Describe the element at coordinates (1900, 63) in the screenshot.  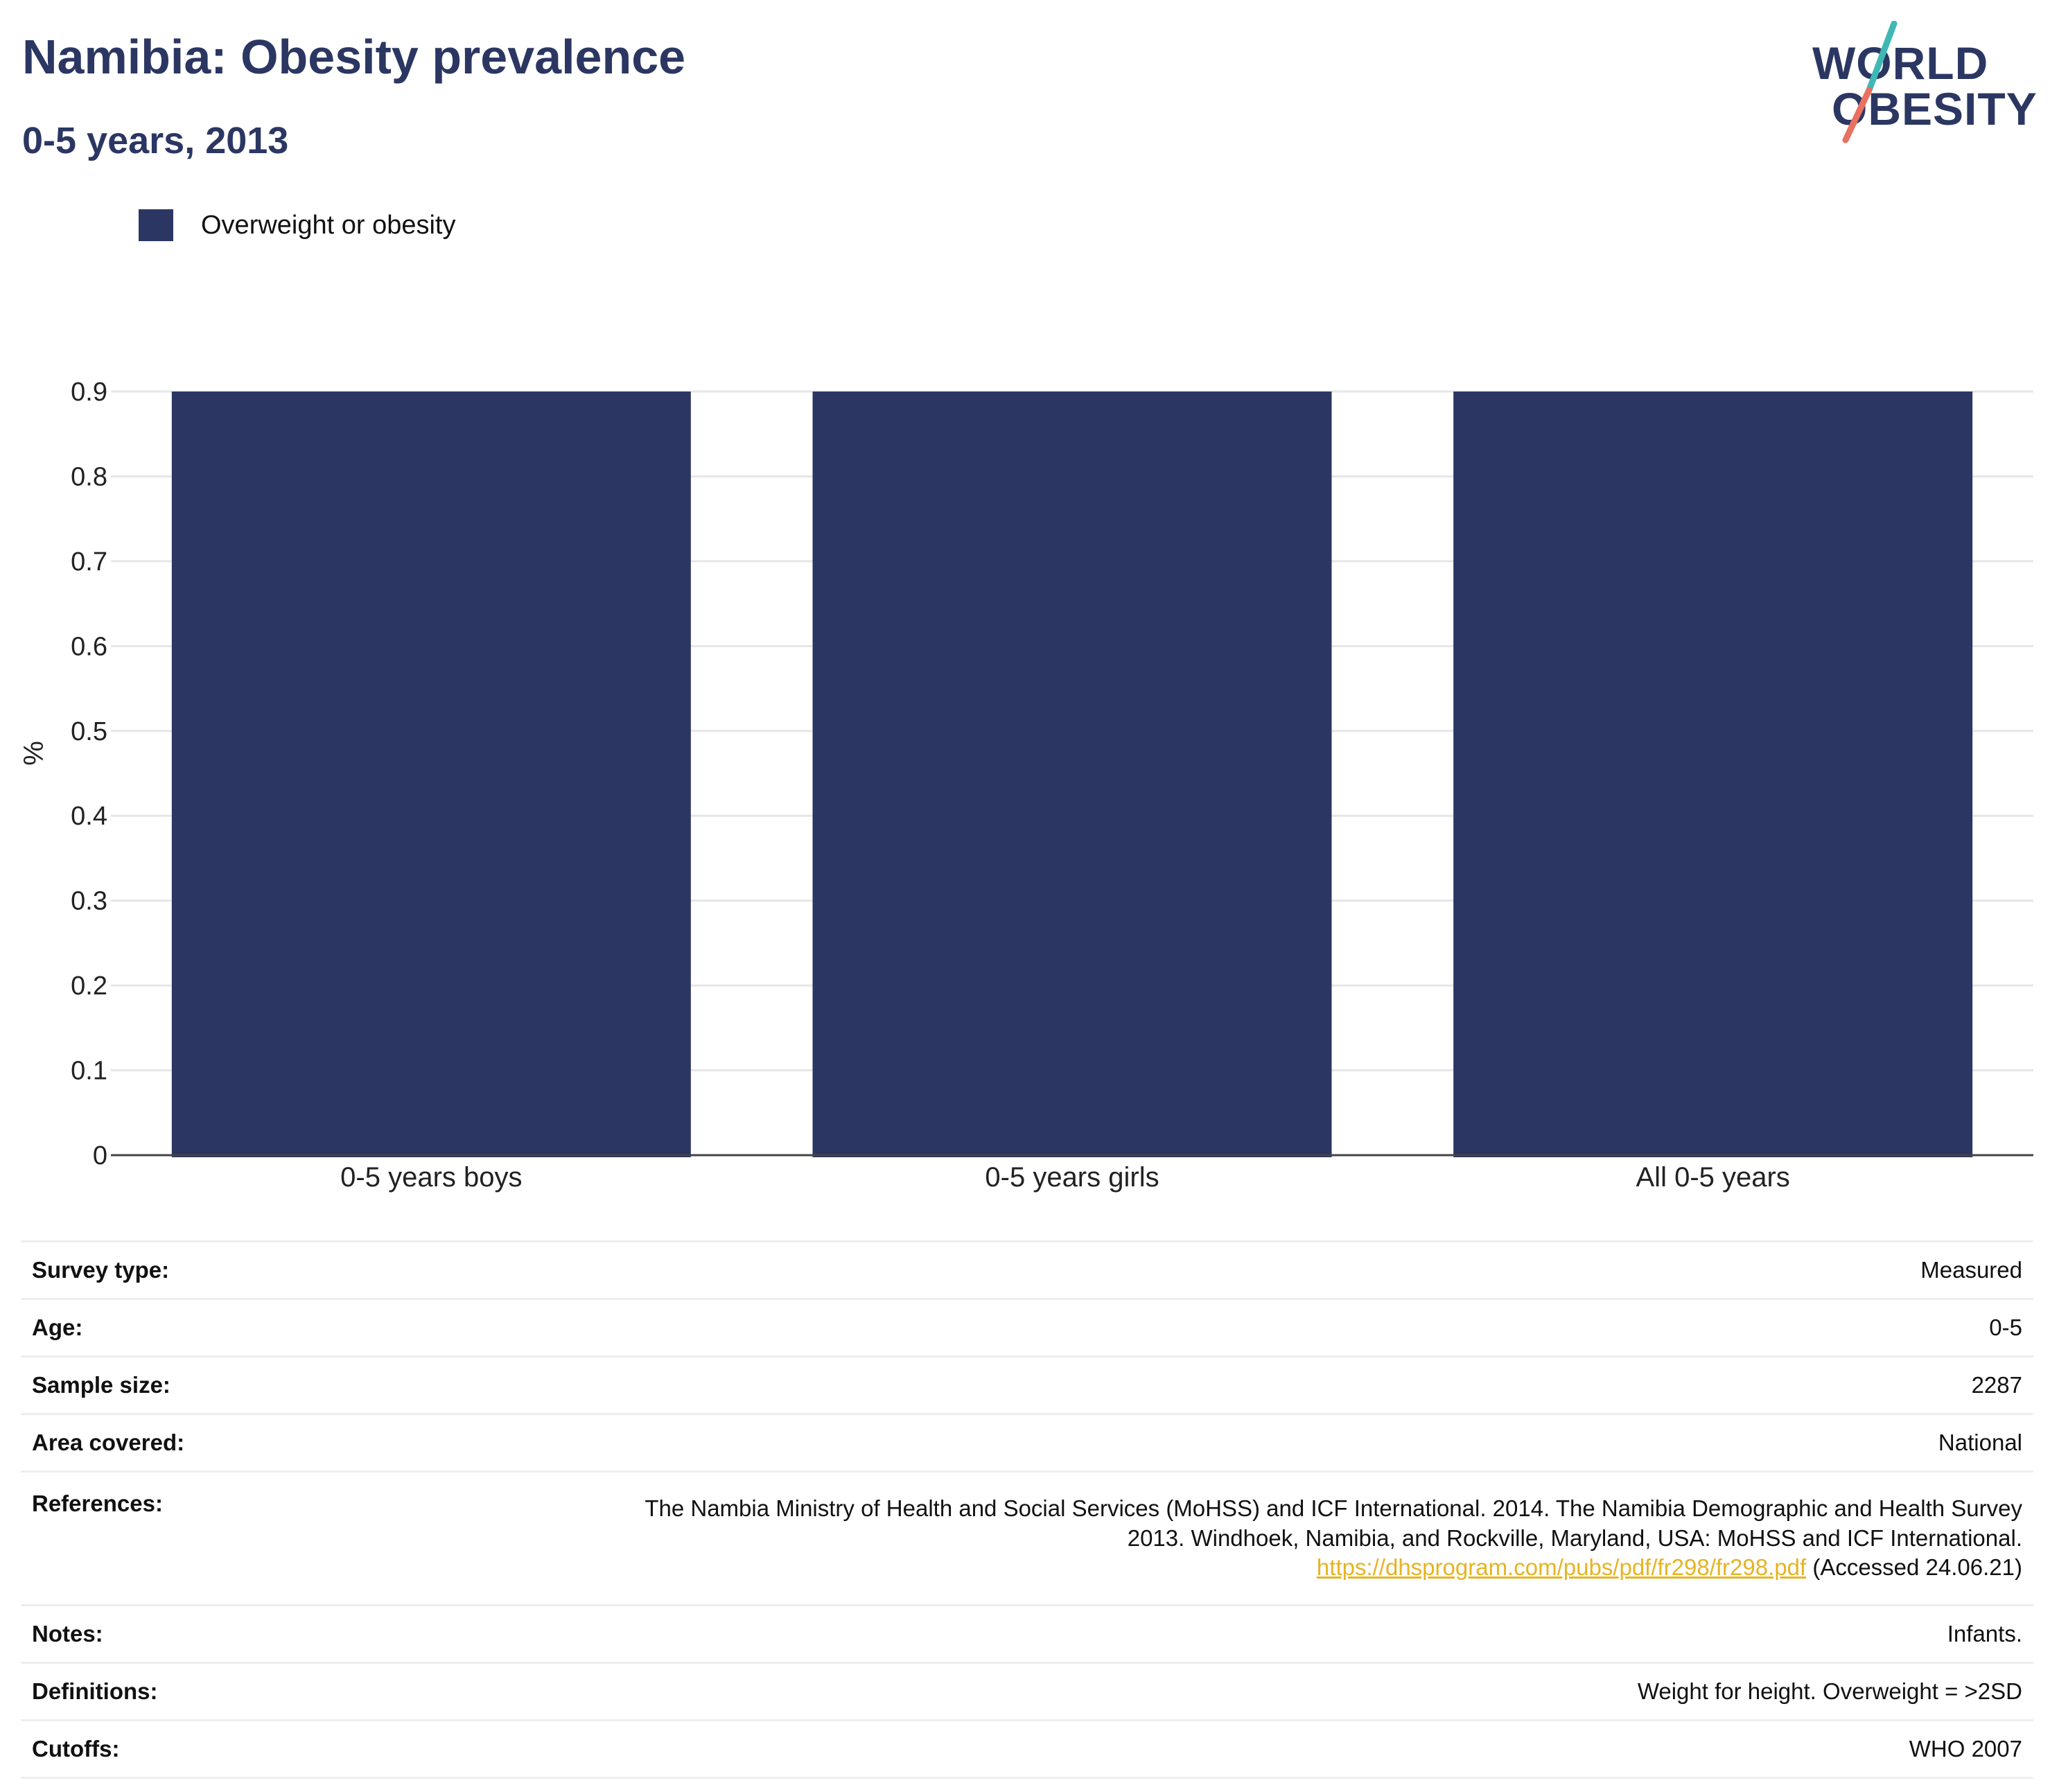
I see `logo-word-1: WORLD` at that location.